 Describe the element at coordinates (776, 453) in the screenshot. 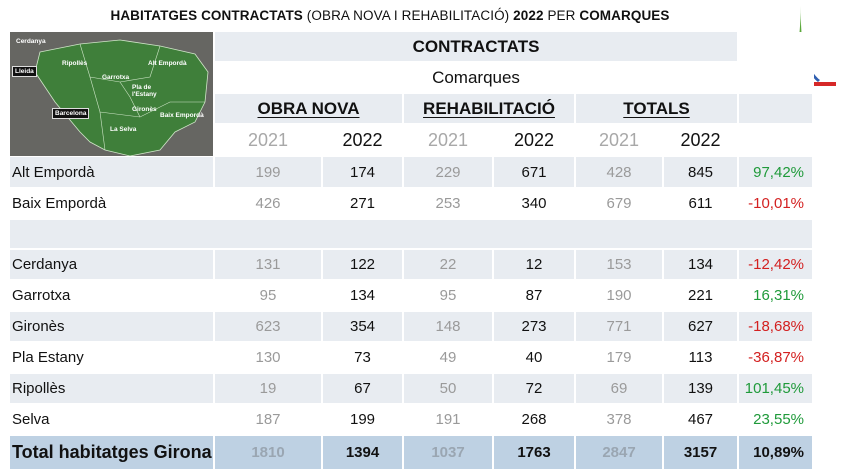

I see `total-pct-change: 10,89%` at that location.